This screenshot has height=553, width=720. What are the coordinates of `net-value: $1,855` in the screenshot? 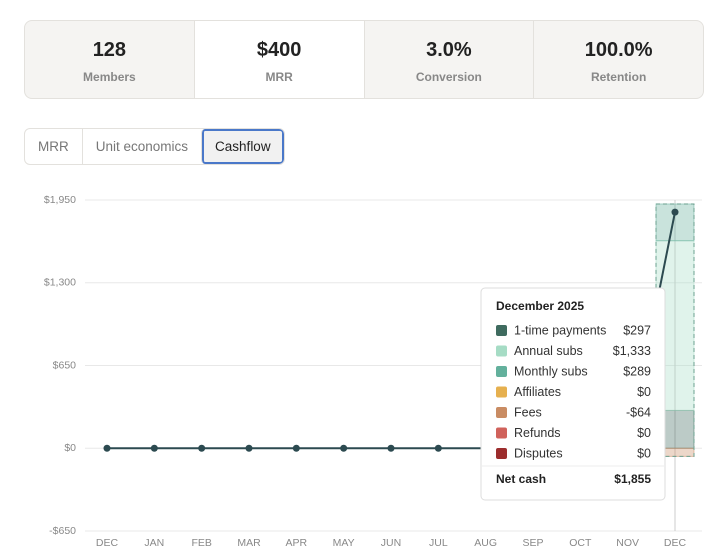 It's located at (632, 479).